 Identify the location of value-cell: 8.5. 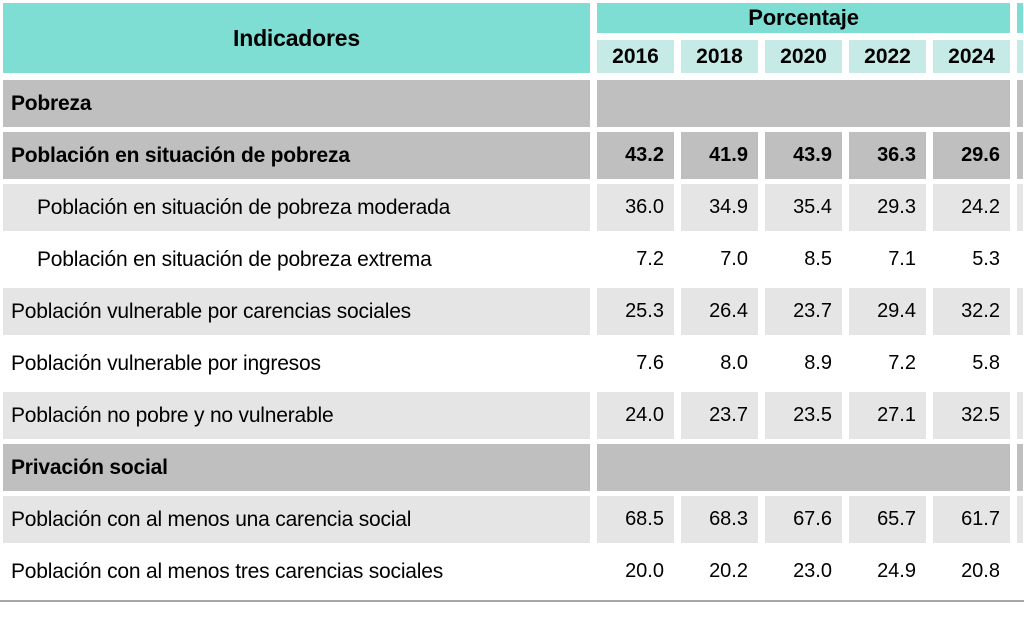
(803, 259).